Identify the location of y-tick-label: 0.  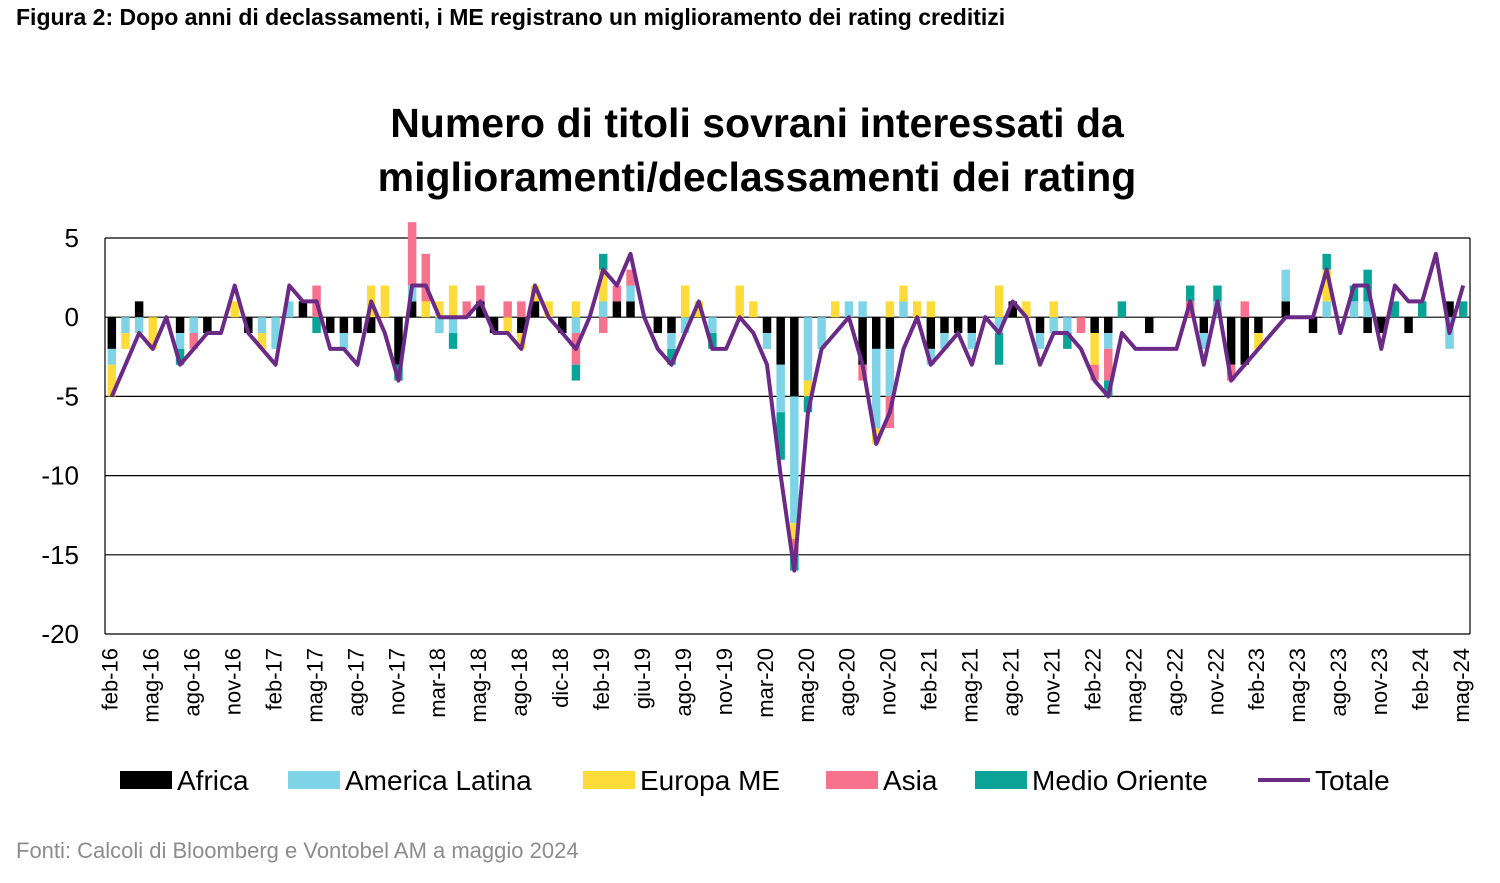
(72, 317).